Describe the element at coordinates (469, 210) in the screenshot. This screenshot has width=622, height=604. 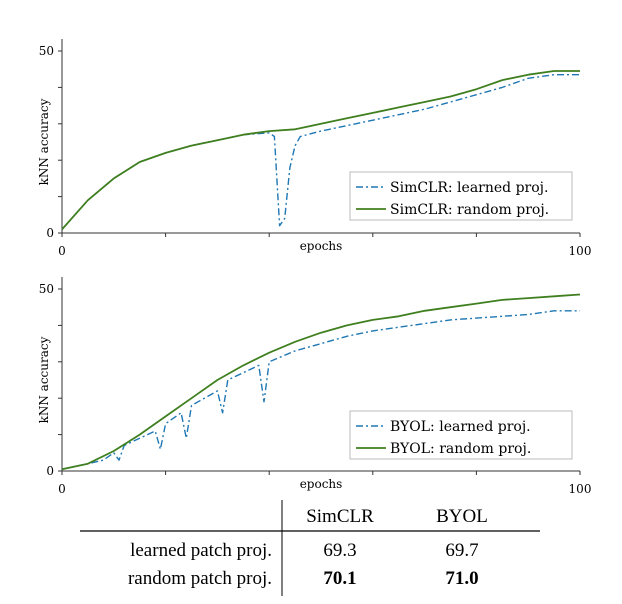
I see `legend-label: SimCLR: random proj.` at that location.